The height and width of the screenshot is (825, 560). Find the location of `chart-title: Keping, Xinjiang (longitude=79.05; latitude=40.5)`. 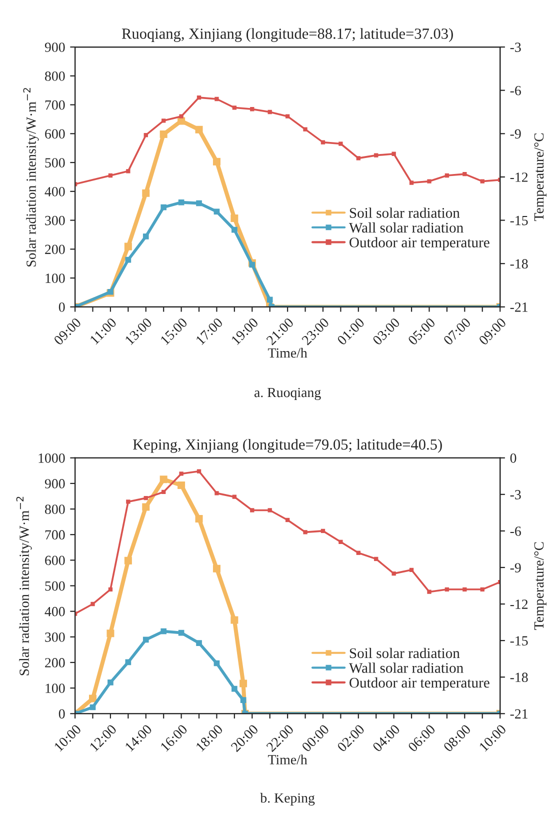

chart-title: Keping, Xinjiang (longitude=79.05; latitude=40.5) is located at coordinates (287, 445).